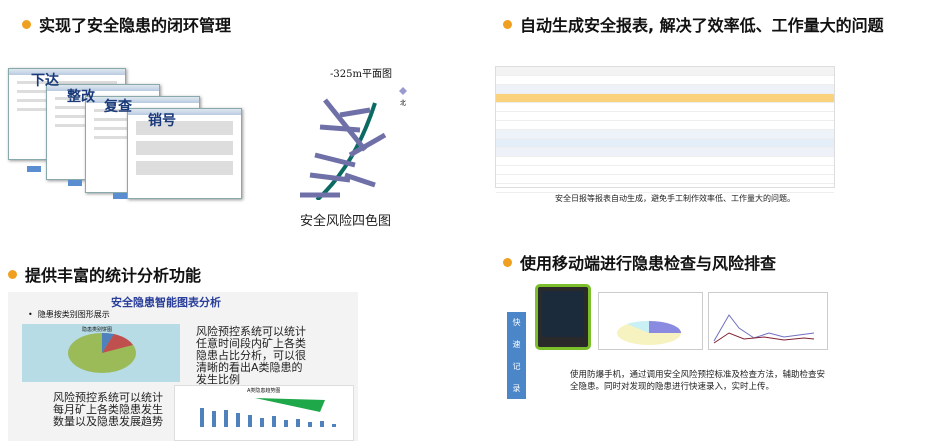 The width and height of the screenshot is (950, 442). What do you see at coordinates (516, 355) in the screenshot?
I see `quick-record-label: 快速记录` at bounding box center [516, 355].